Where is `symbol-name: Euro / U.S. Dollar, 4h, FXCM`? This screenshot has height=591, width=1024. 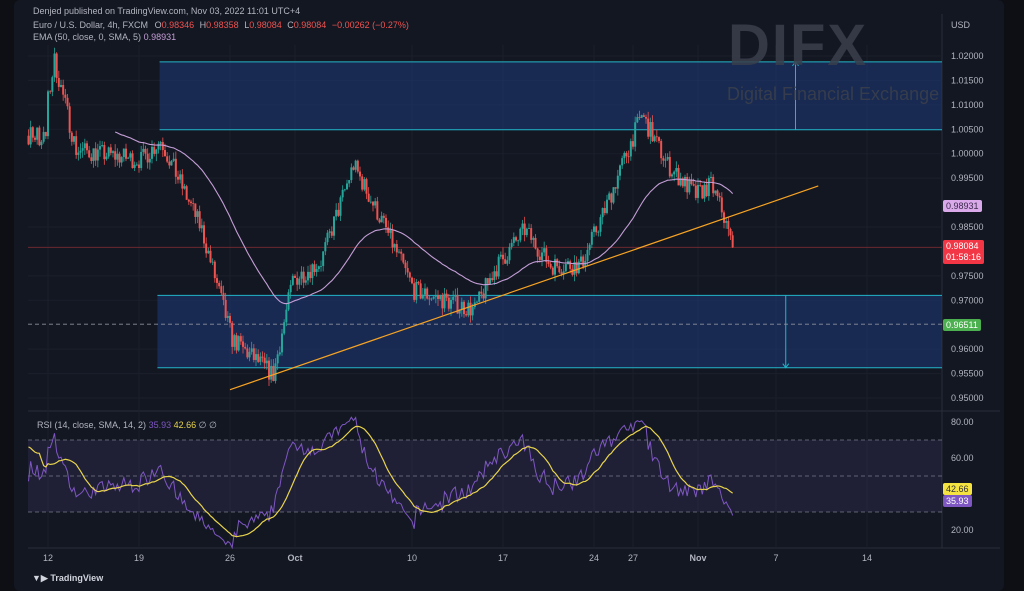
symbol-name: Euro / U.S. Dollar, 4h, FXCM is located at coordinates (91, 25).